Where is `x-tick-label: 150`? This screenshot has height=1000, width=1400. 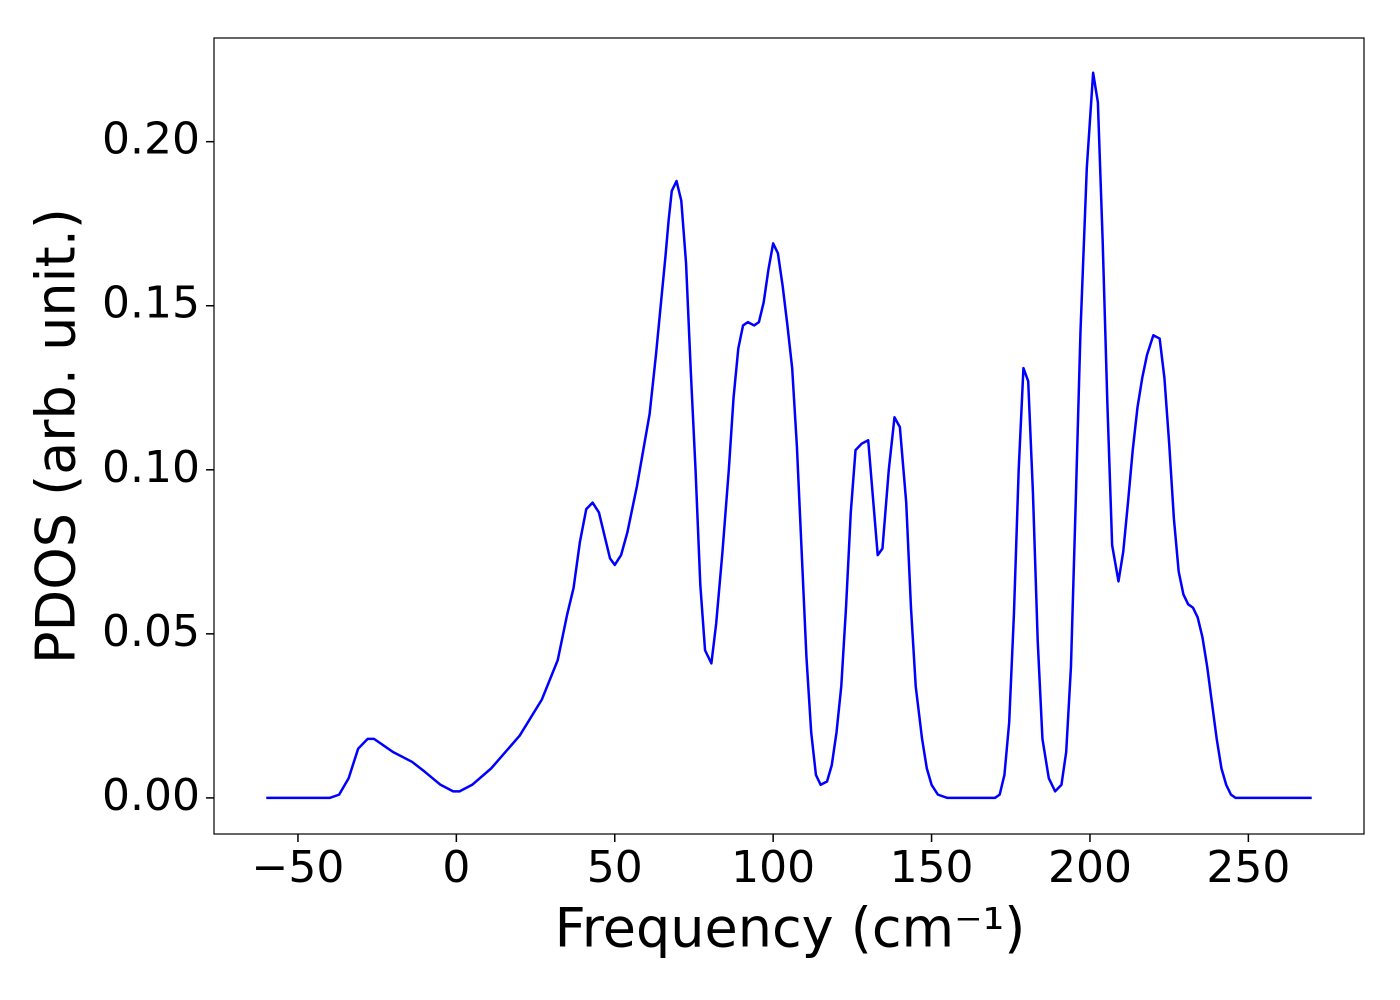
x-tick-label: 150 is located at coordinates (932, 867).